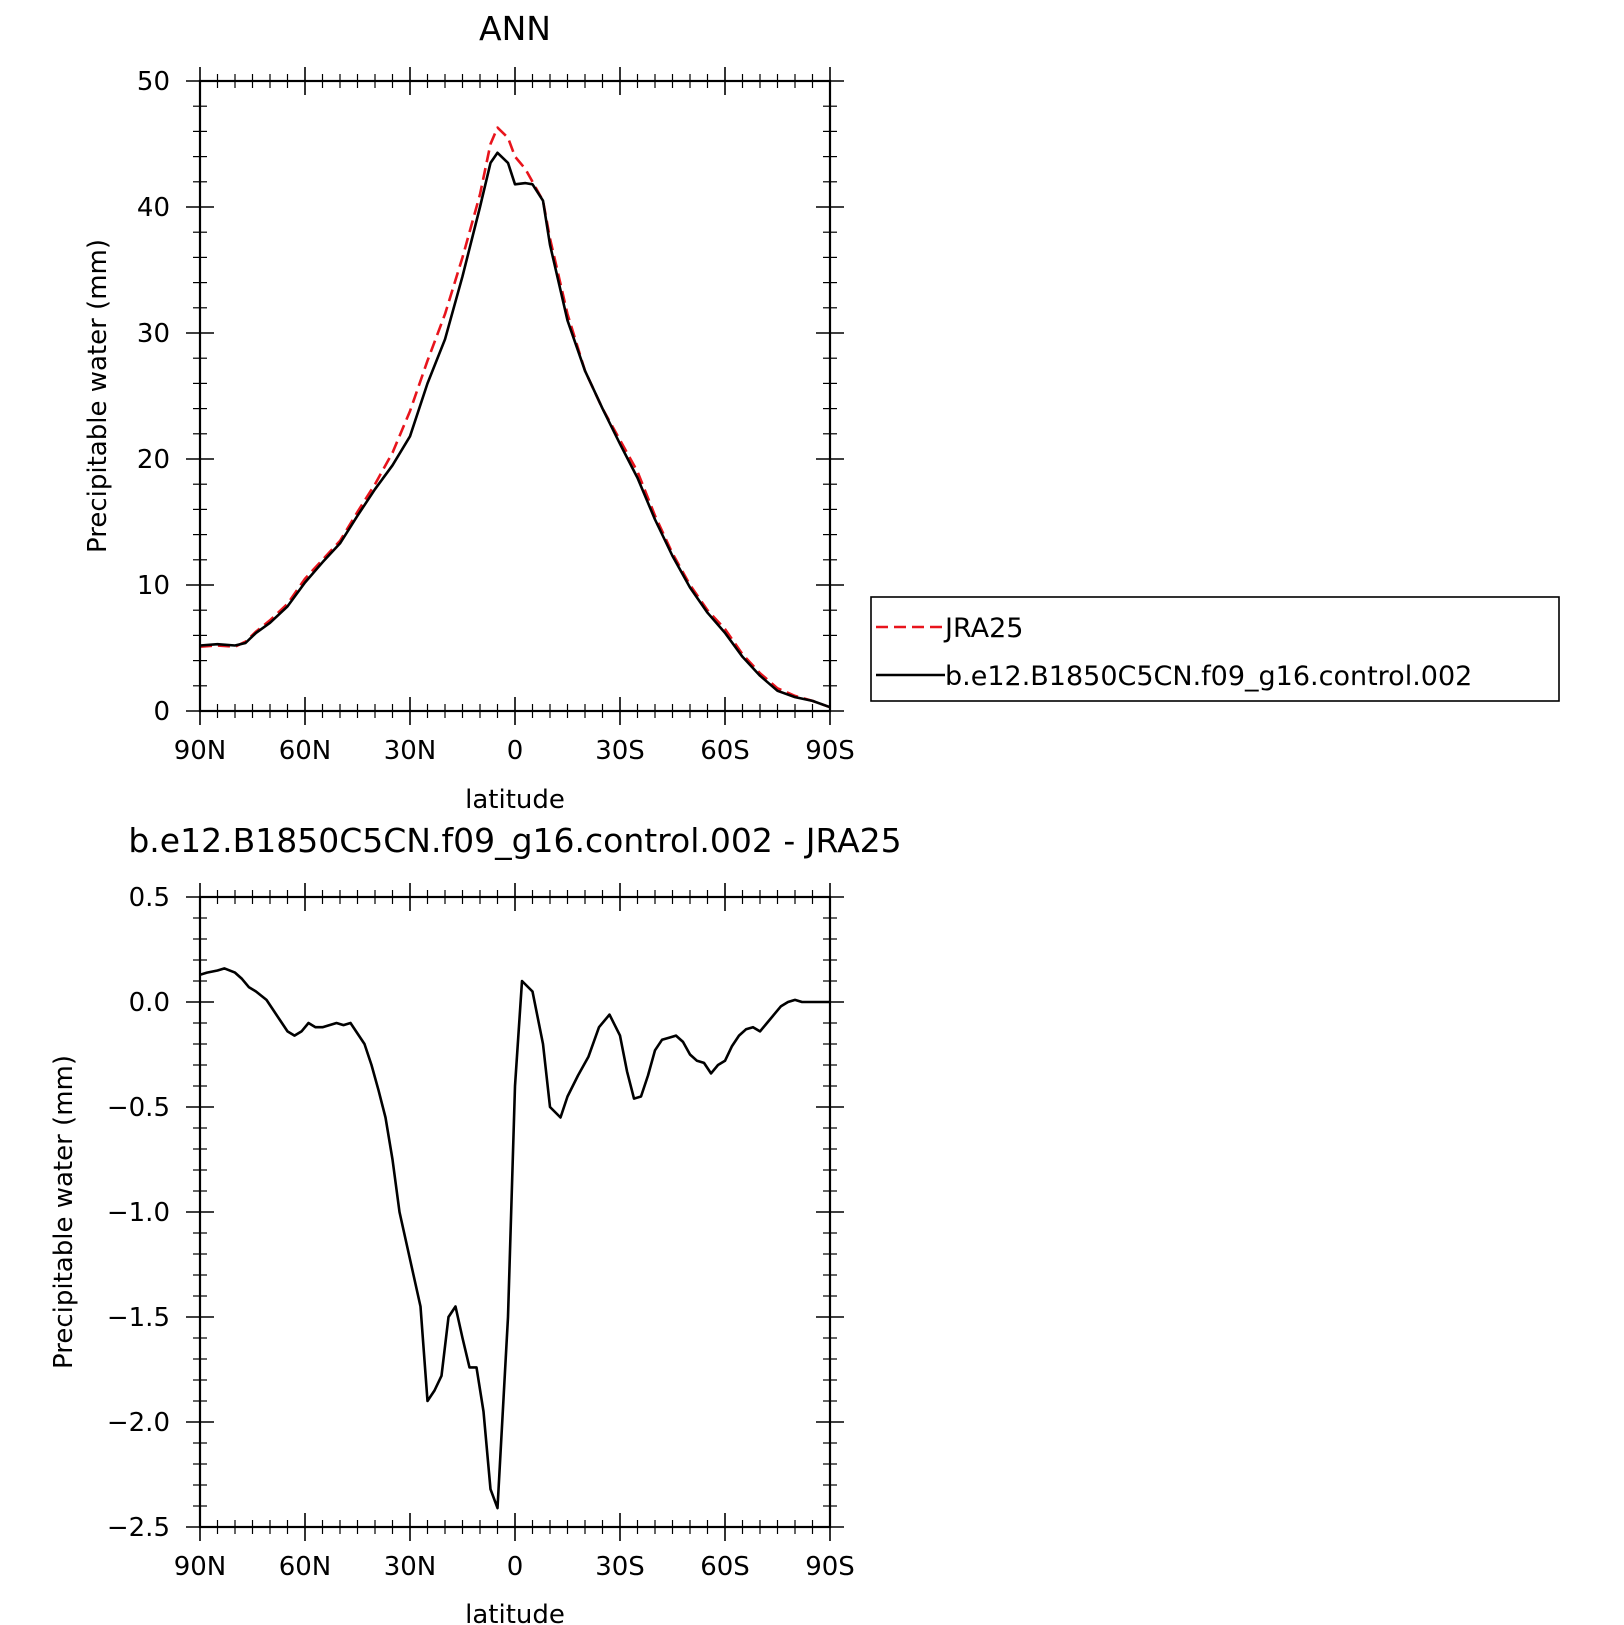 Image resolution: width=1624 pixels, height=1625 pixels. Describe the element at coordinates (161, 712) in the screenshot. I see `y-tick-label: 0` at that location.